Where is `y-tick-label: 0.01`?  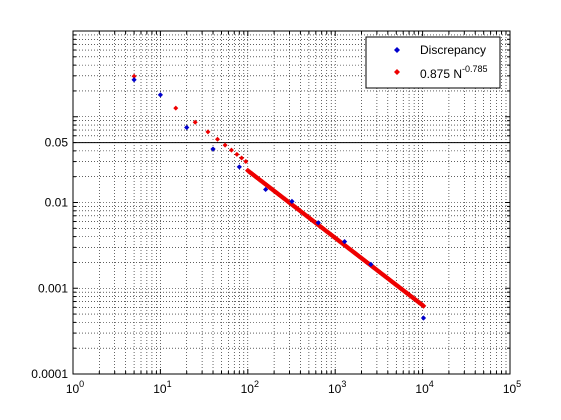 y-tick-label: 0.01 is located at coordinates (57, 203).